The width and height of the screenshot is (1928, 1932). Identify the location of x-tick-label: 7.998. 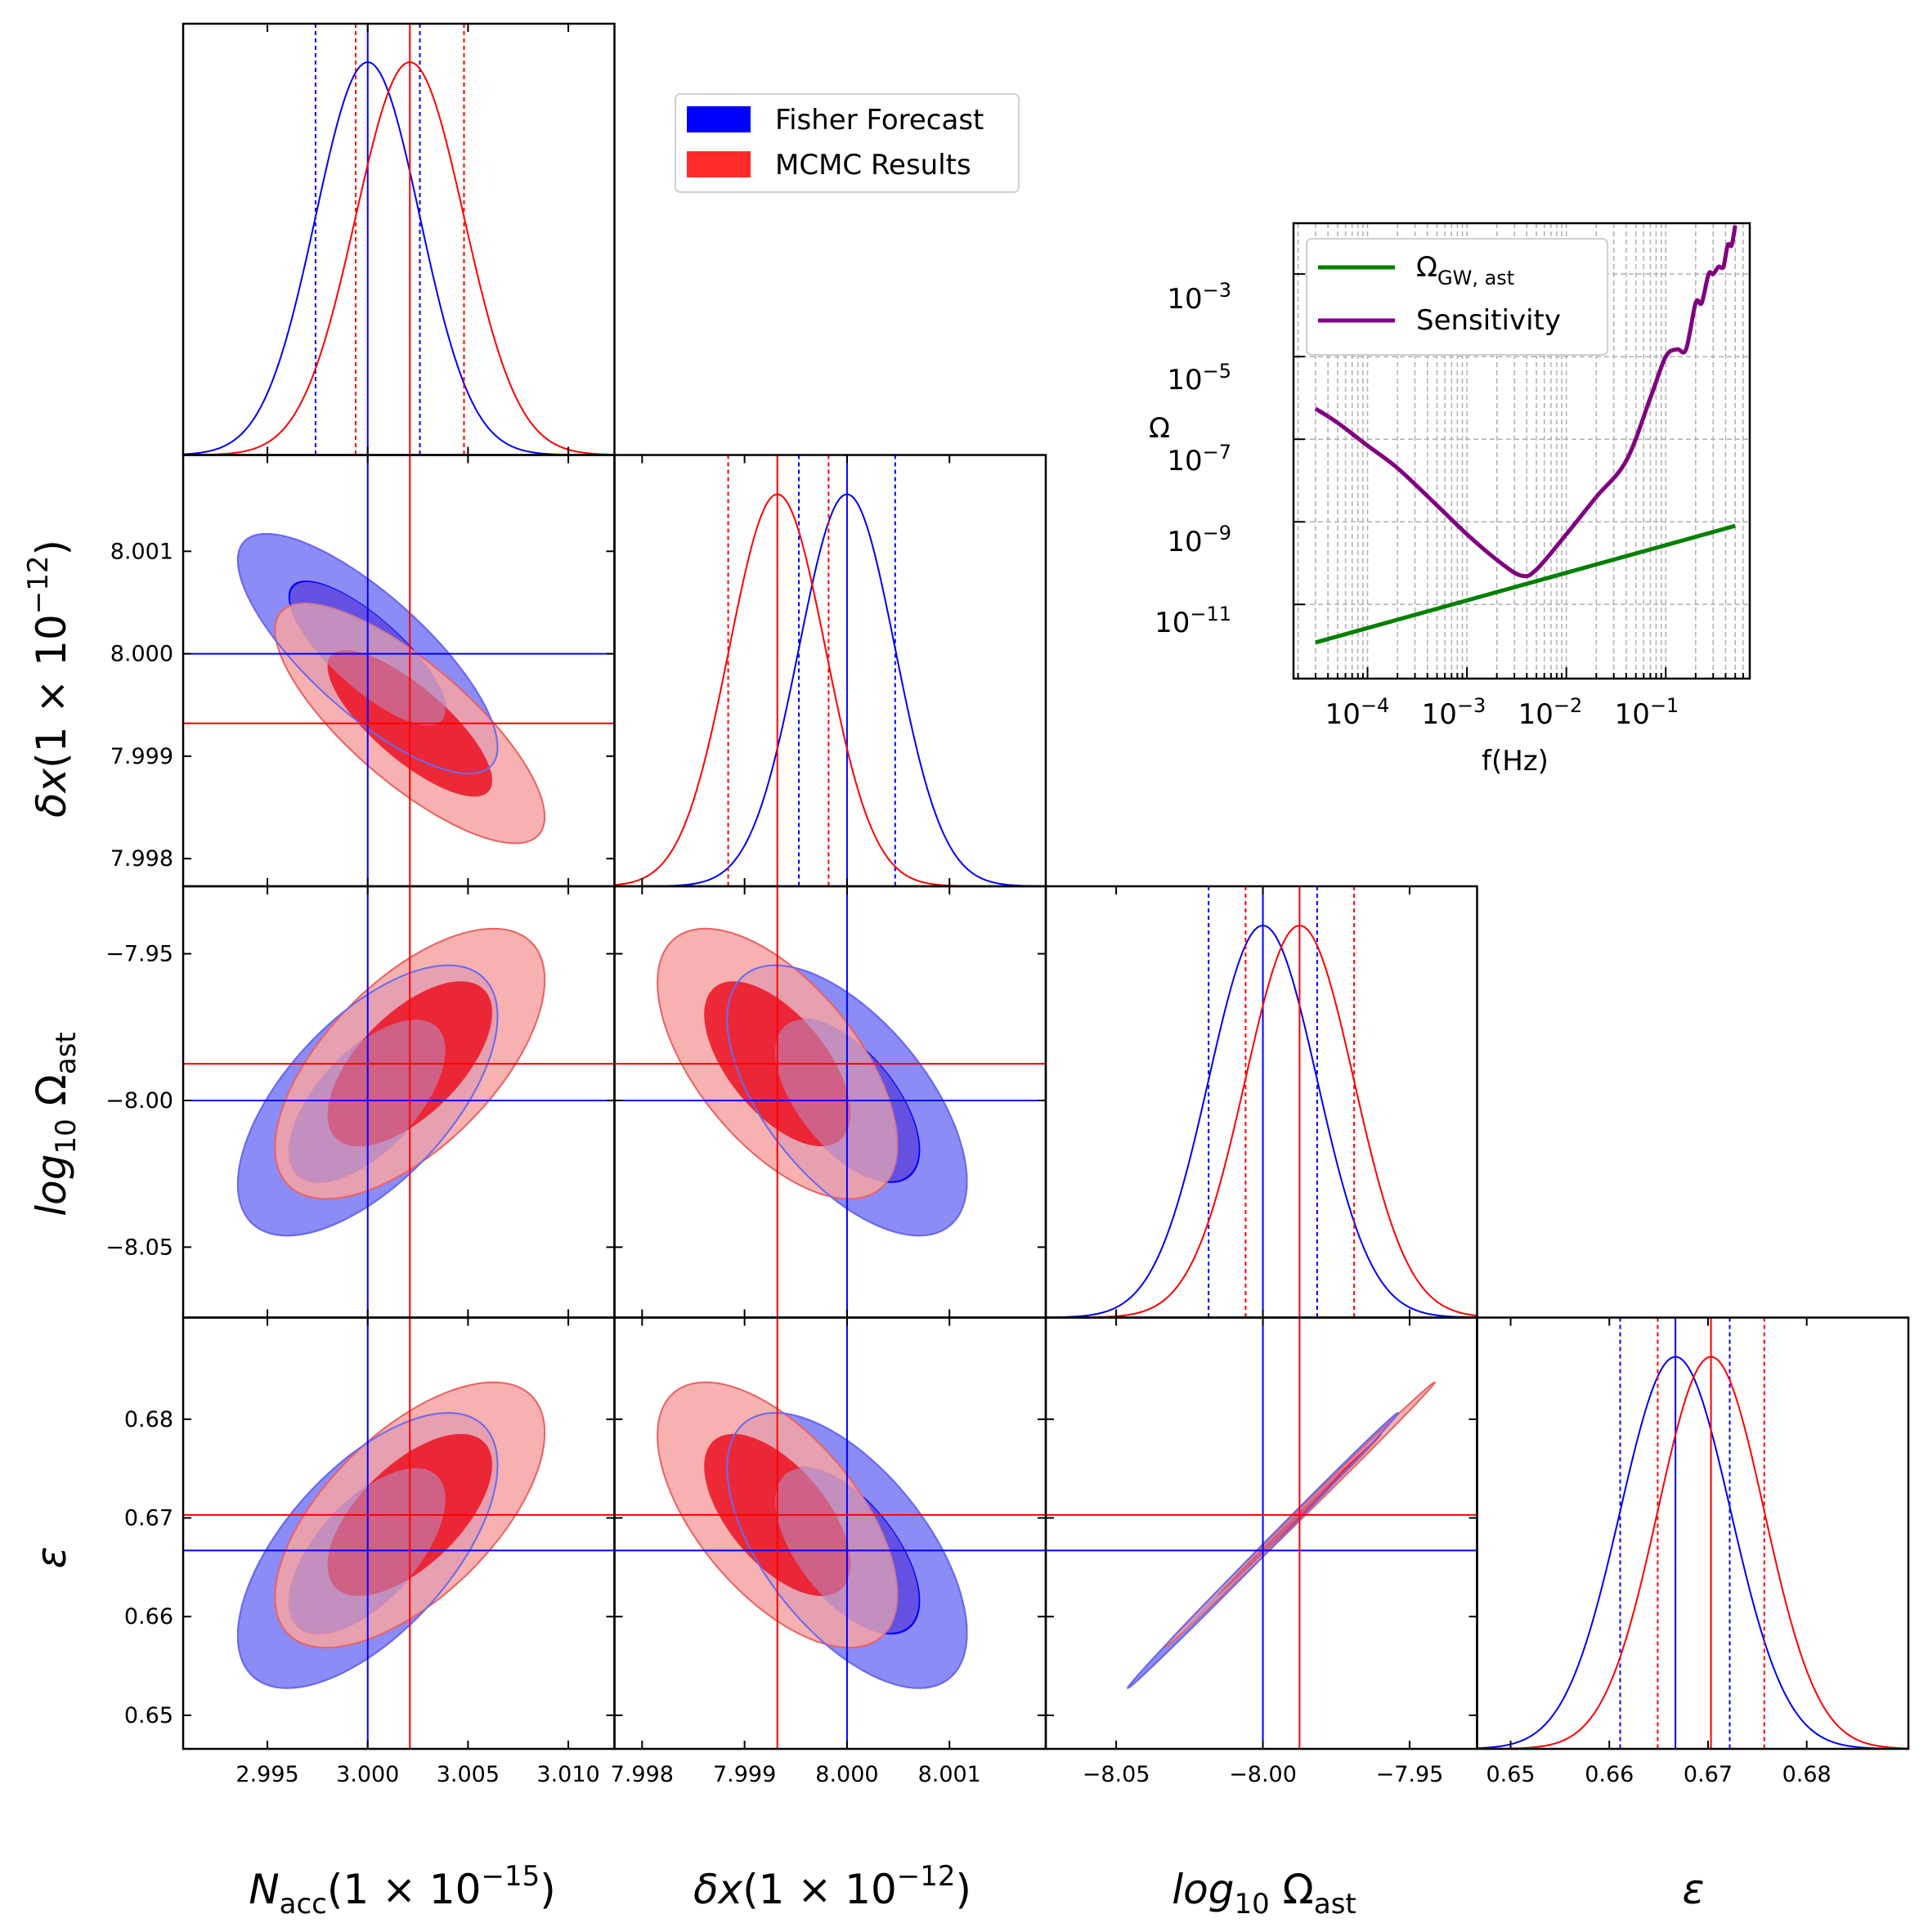
(643, 1774).